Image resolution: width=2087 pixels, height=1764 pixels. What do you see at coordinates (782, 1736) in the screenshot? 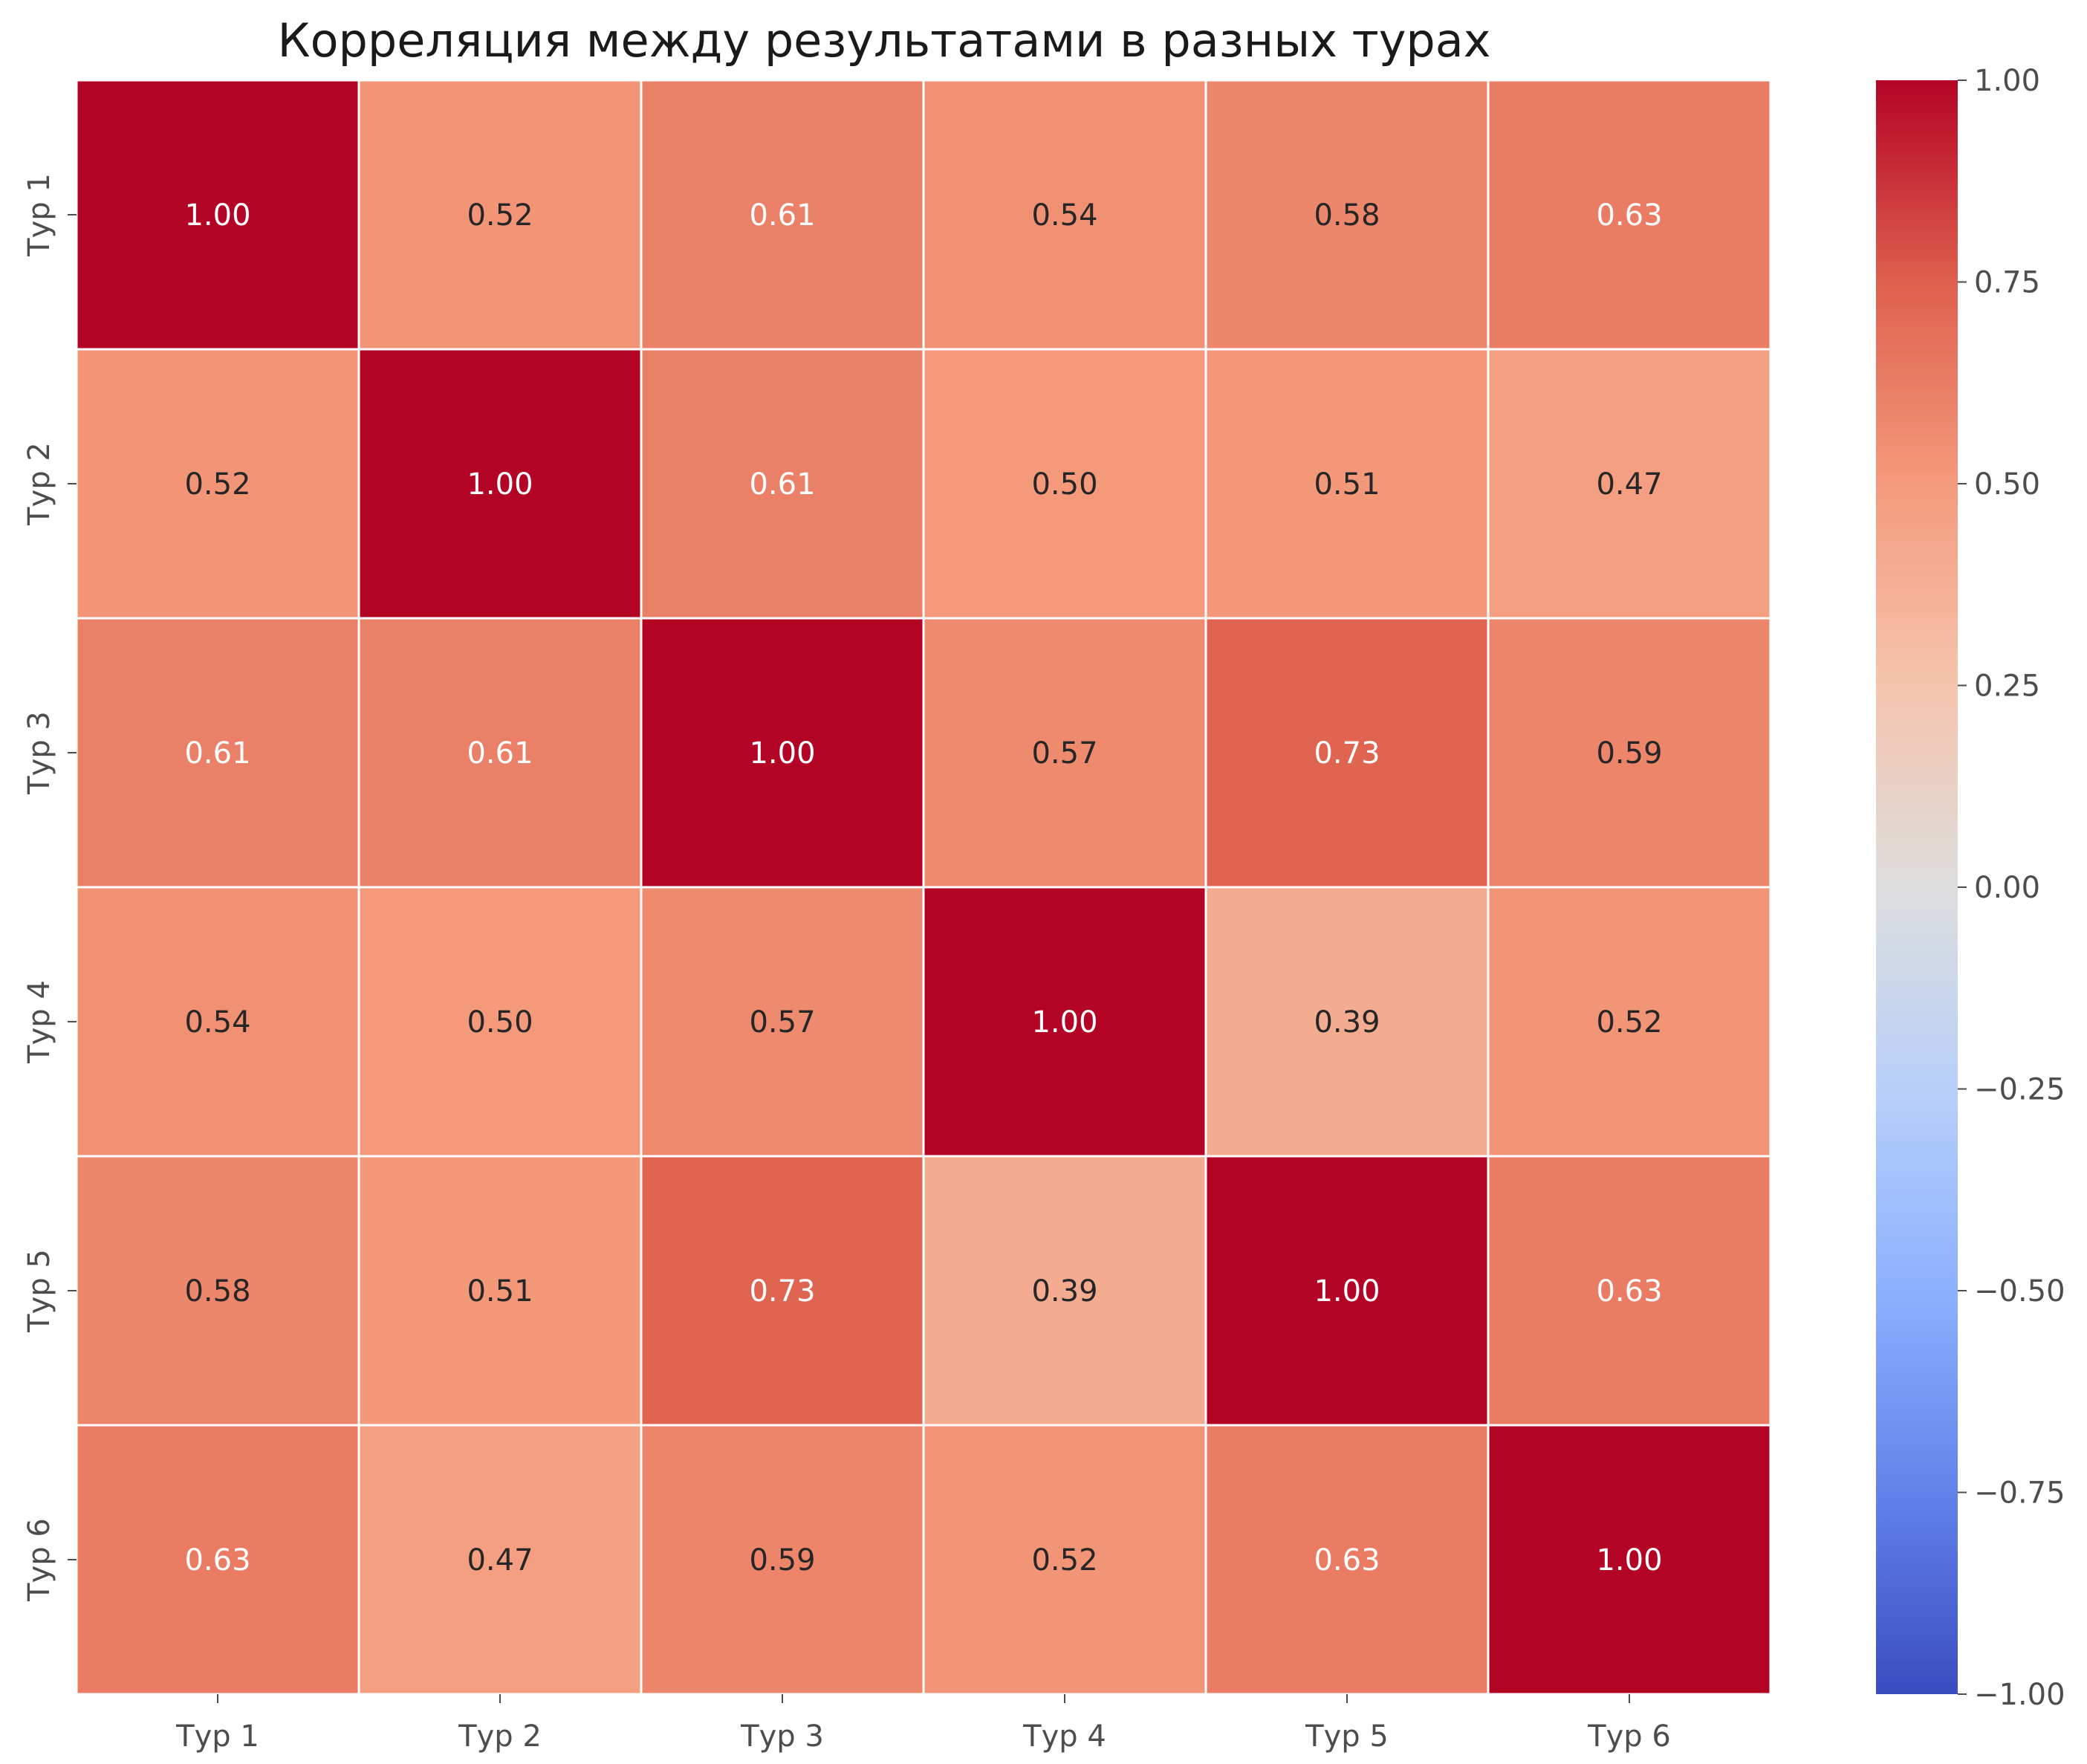
I see `x-tick-label-3: Тур 3` at bounding box center [782, 1736].